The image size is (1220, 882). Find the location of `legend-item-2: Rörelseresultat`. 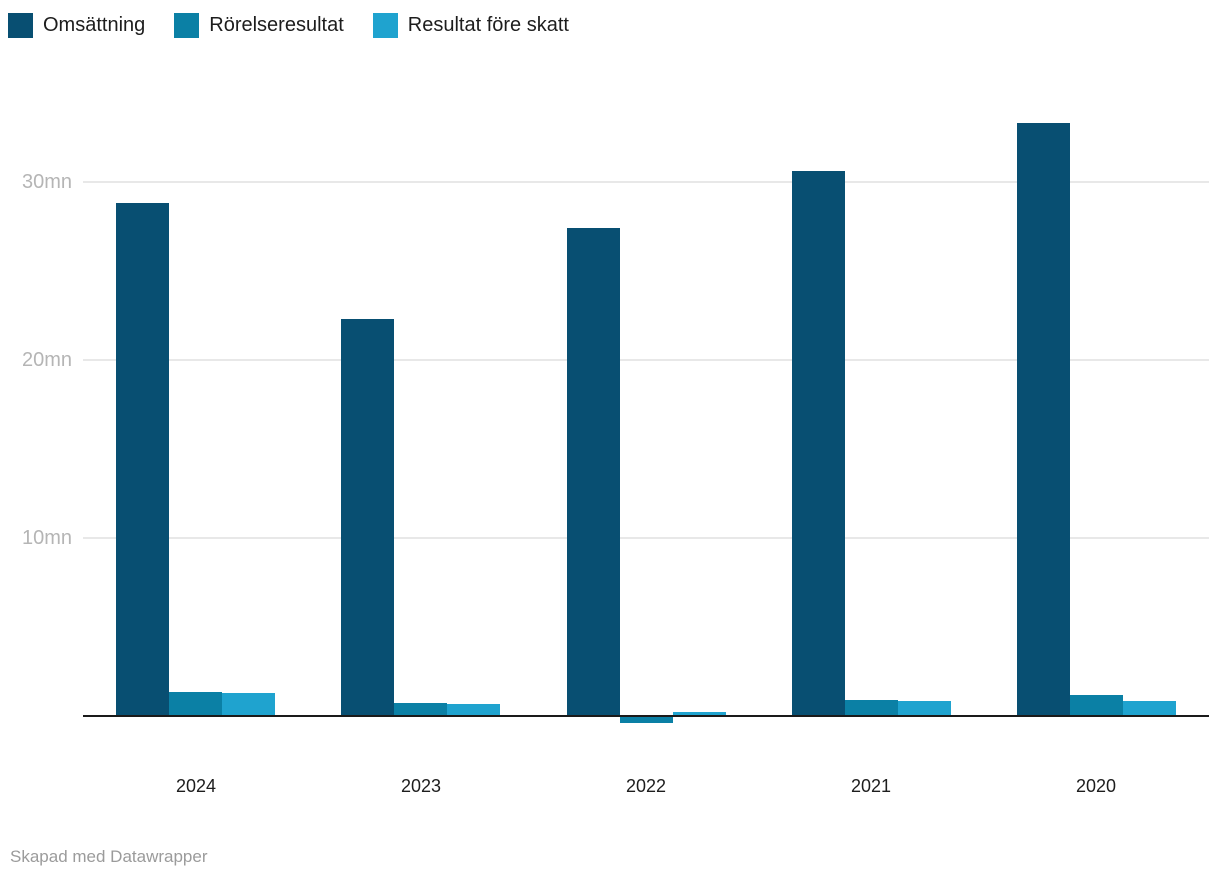

legend-item-2: Rörelseresultat is located at coordinates (259, 25).